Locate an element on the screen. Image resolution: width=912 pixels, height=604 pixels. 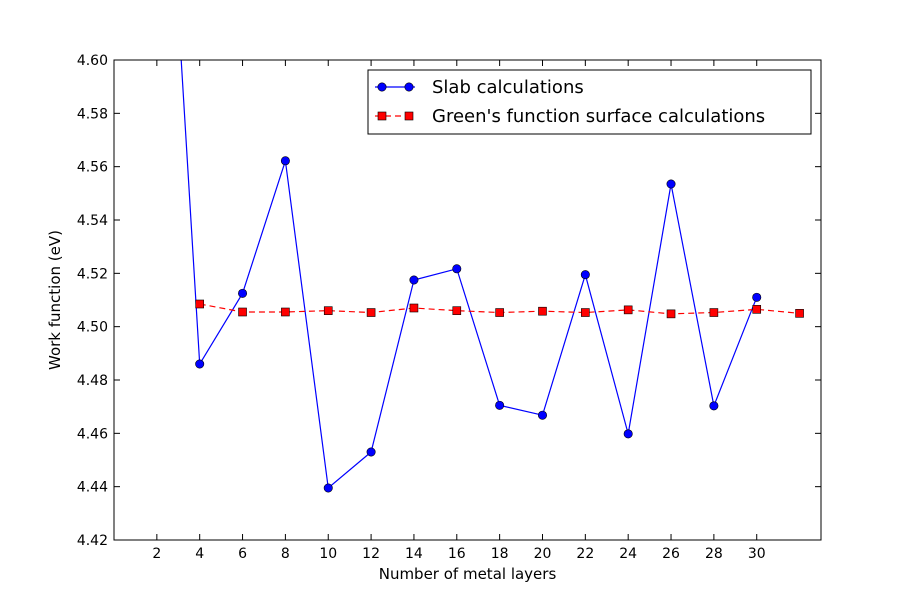
y-tick-label: 4.42 is located at coordinates (92, 541).